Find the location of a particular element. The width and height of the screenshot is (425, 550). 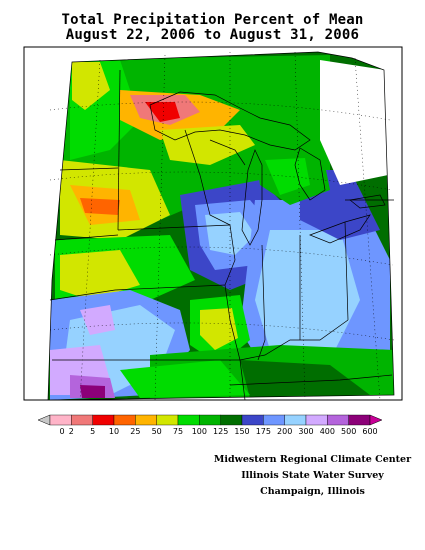

credit-survey: Illinois State Water Survey is located at coordinates (312, 475).